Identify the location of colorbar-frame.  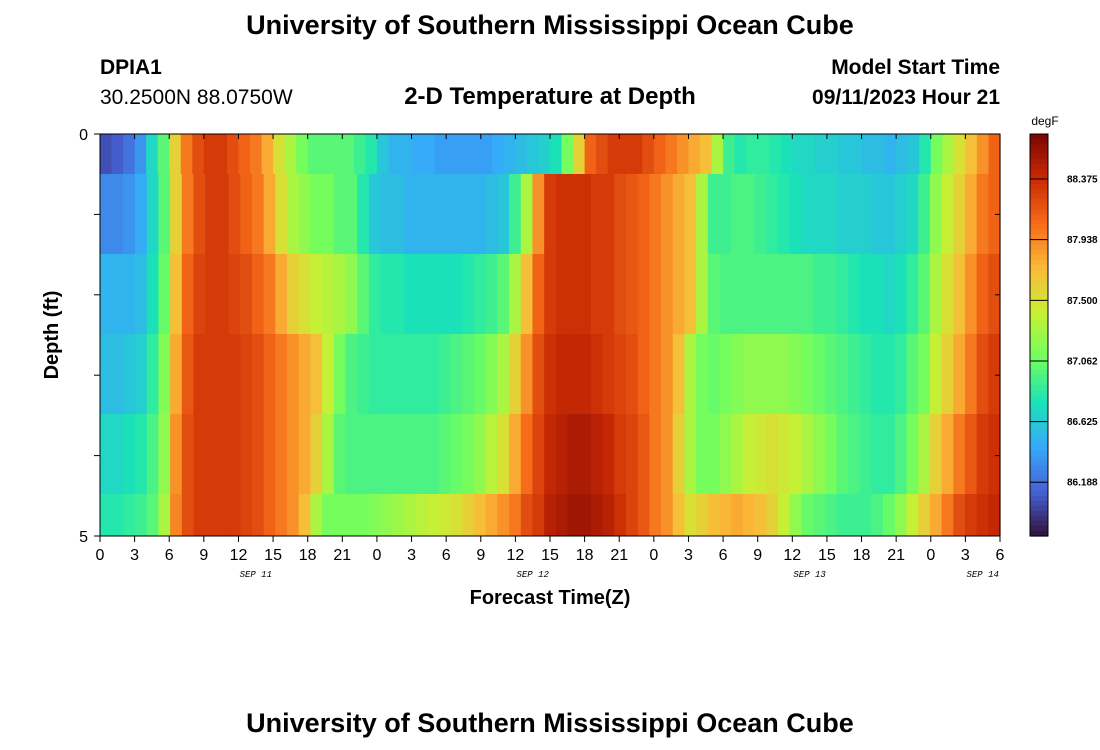
(1039, 335).